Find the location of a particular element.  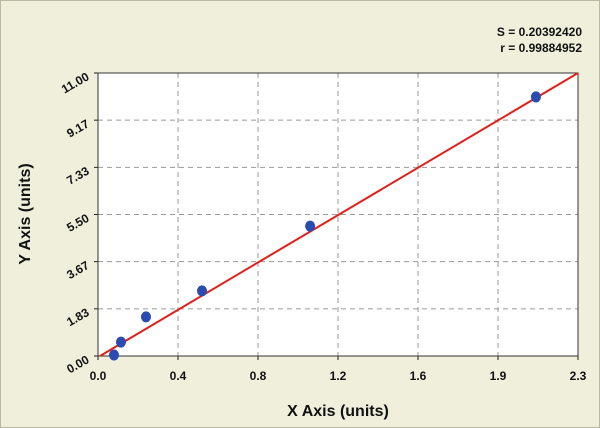

x-tick-label: 1.9 is located at coordinates (498, 376).